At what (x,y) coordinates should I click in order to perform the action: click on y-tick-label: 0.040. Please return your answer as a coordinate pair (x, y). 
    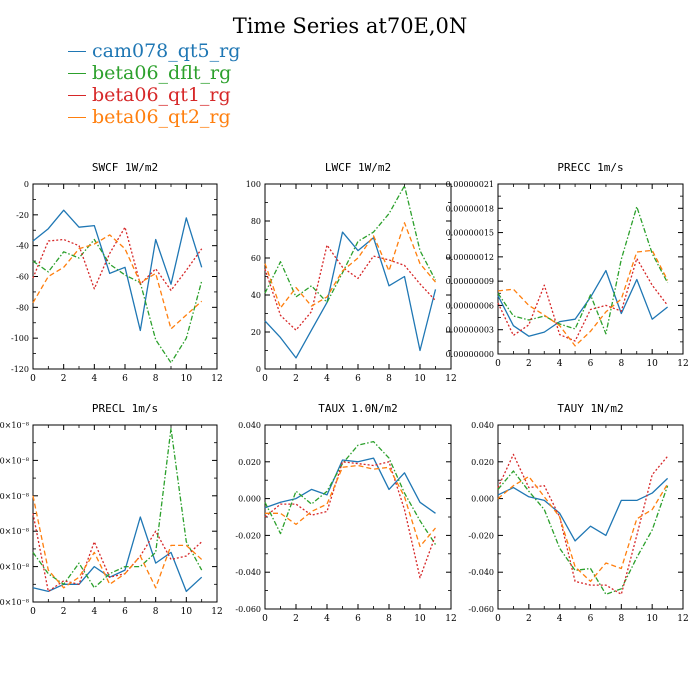
    Looking at the image, I should click on (249, 425).